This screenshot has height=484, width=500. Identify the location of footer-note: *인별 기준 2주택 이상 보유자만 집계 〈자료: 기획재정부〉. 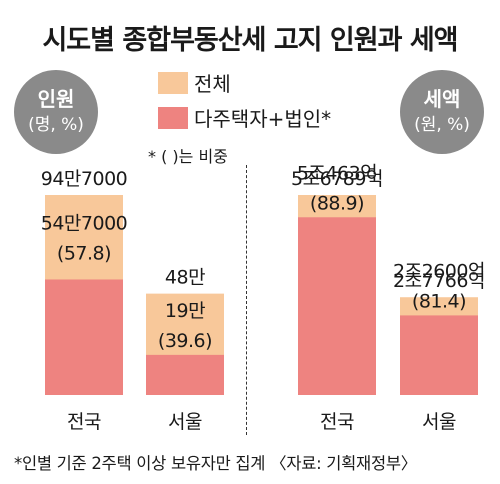
(215, 463).